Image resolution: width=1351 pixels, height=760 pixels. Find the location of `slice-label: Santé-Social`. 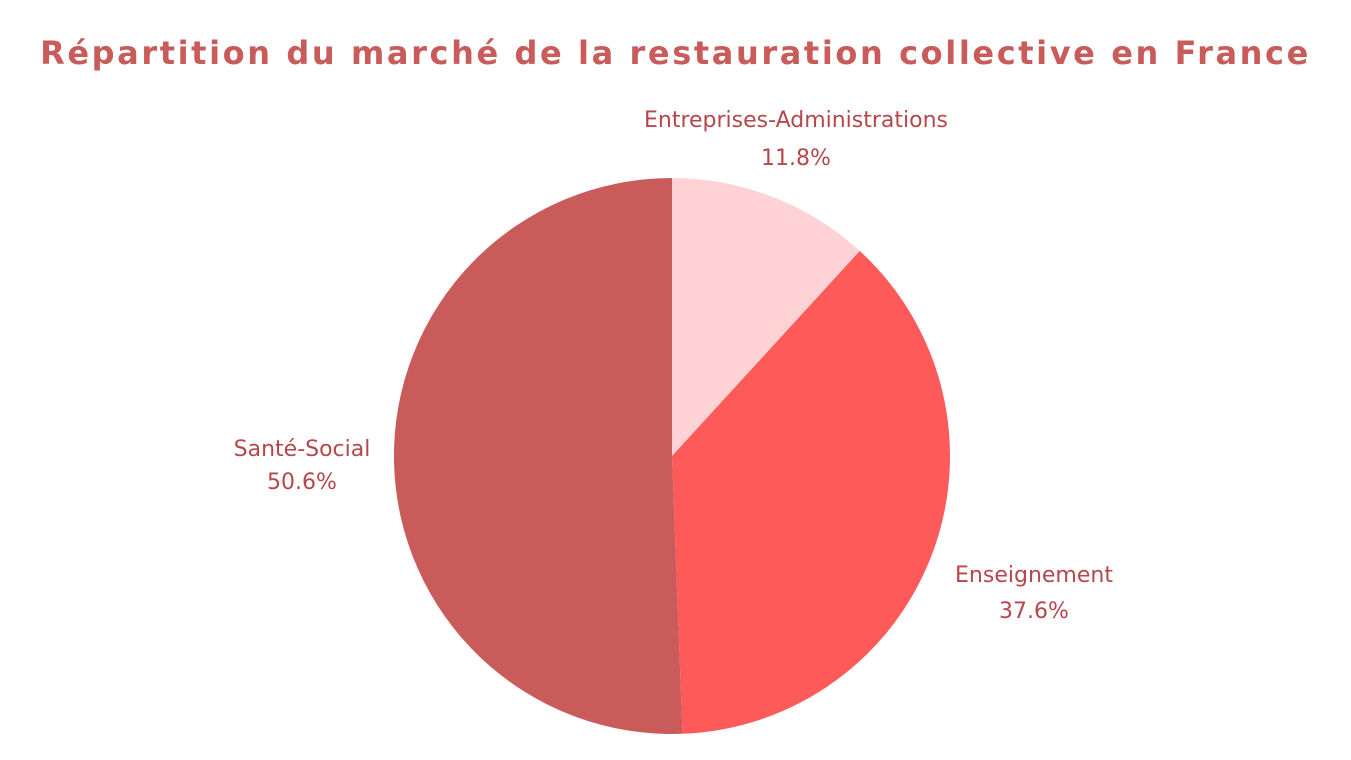

slice-label: Santé-Social is located at coordinates (302, 449).